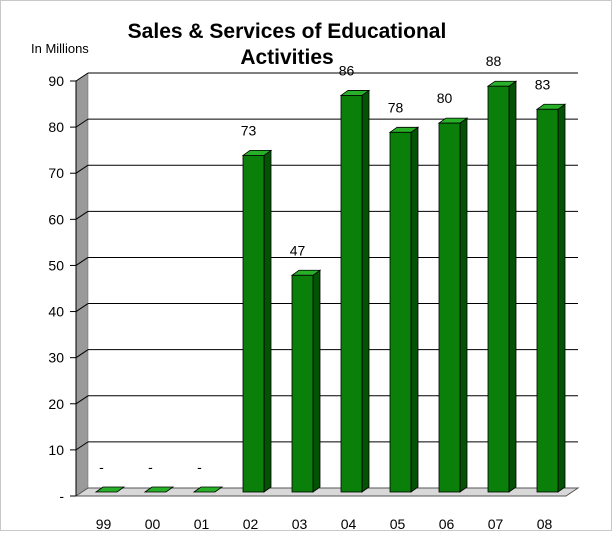 This screenshot has height=535, width=612. What do you see at coordinates (56, 173) in the screenshot?
I see `y-tick-label: 70` at bounding box center [56, 173].